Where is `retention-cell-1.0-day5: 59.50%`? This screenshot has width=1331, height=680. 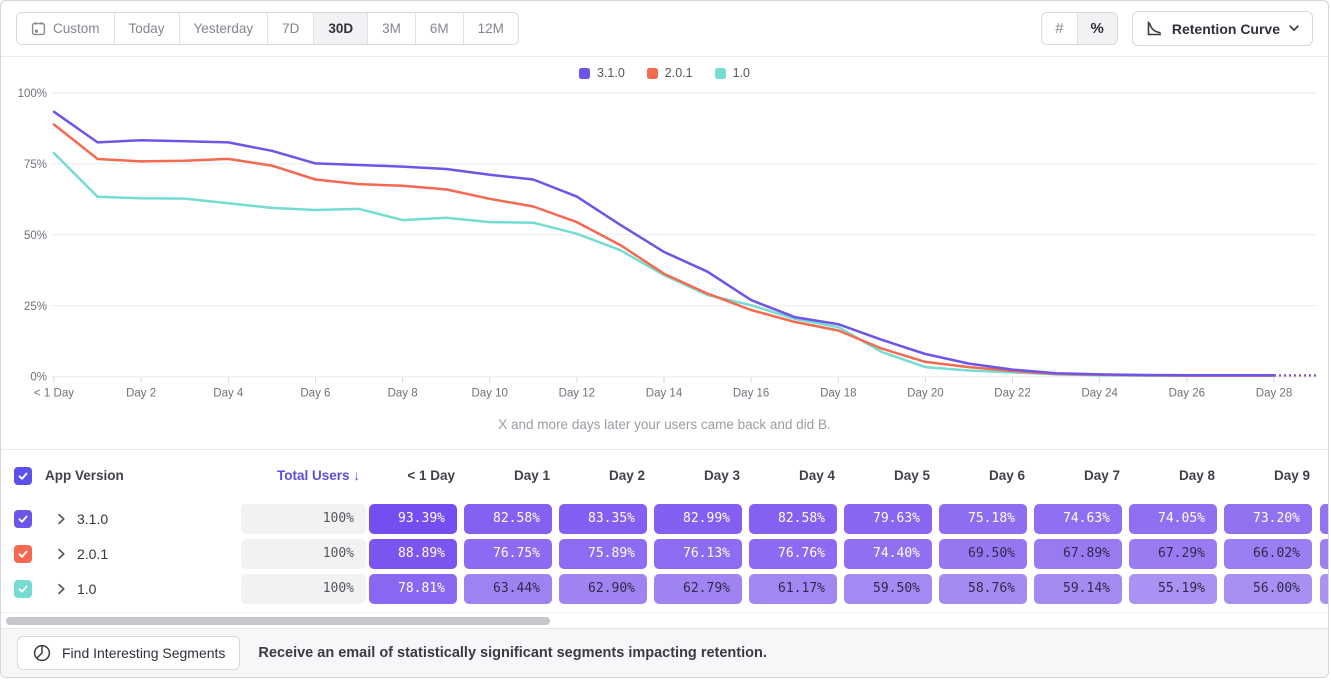
retention-cell-1.0-day5: 59.50% is located at coordinates (888, 588).